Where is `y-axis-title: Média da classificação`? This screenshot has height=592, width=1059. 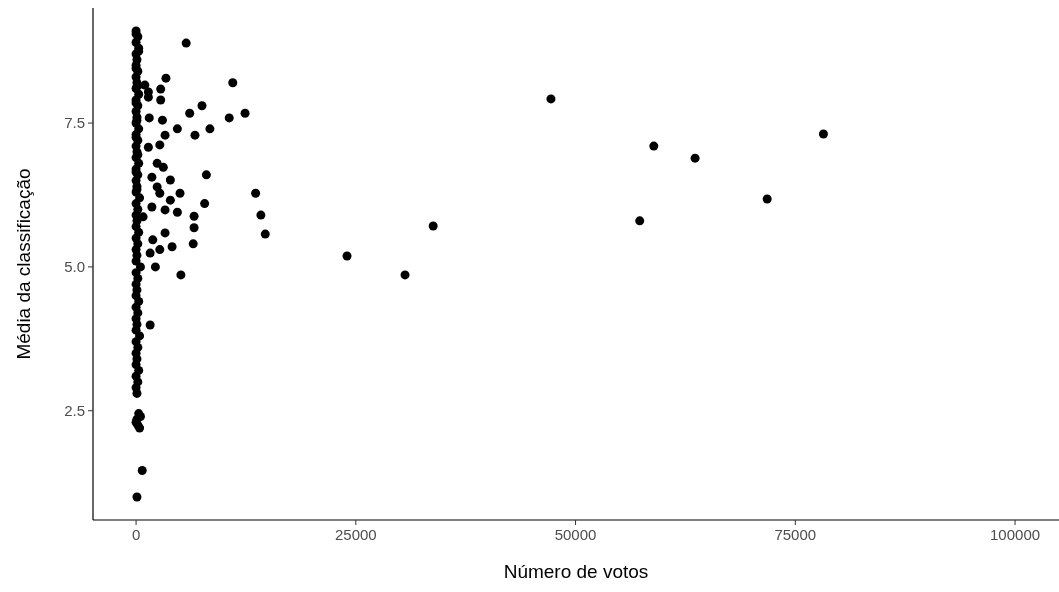
y-axis-title: Média da classificação is located at coordinates (23, 264).